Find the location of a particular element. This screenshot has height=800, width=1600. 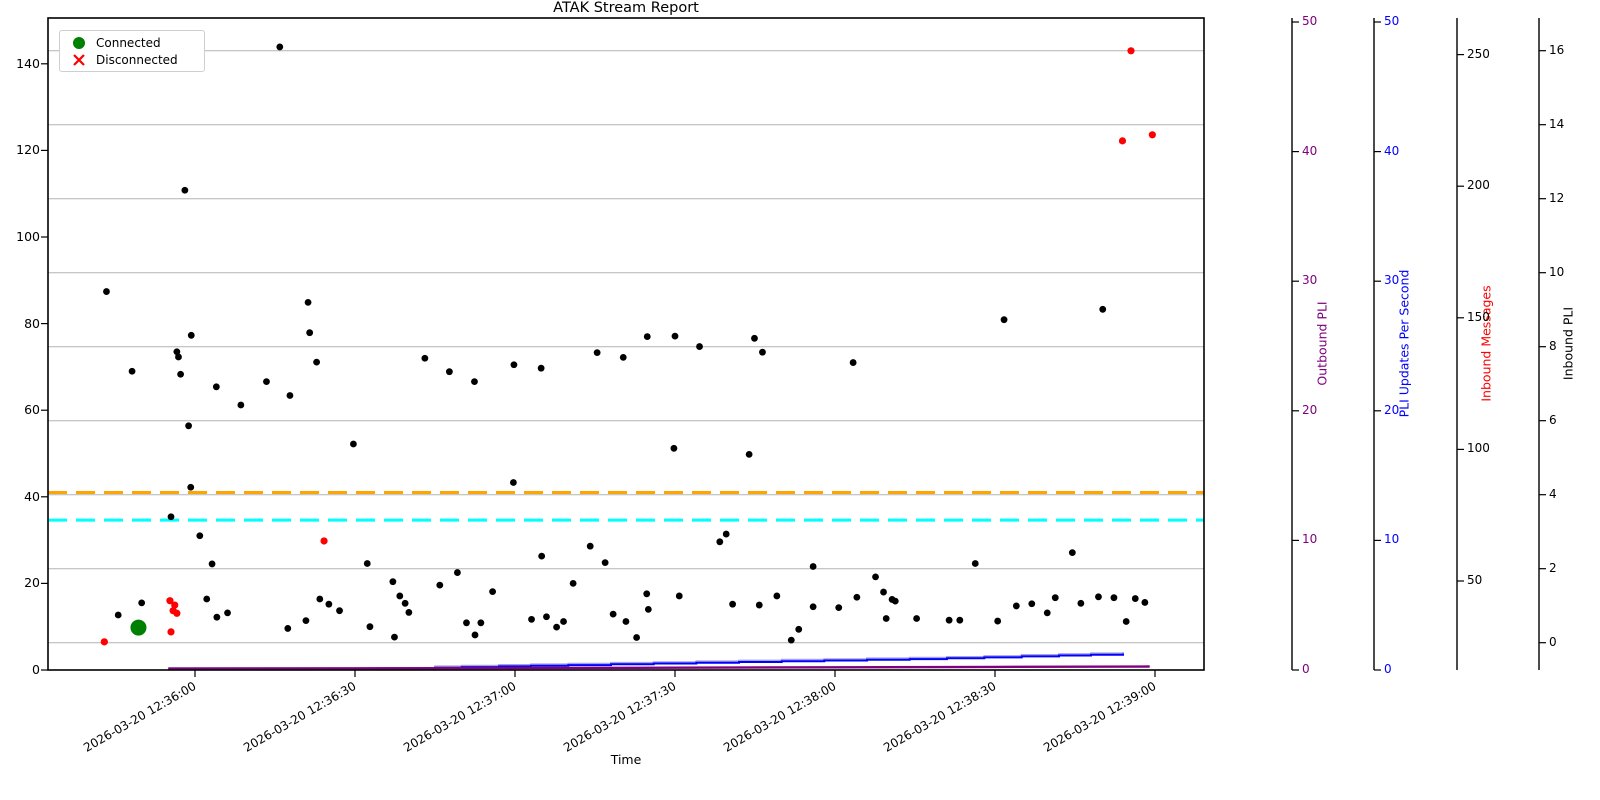

legend-item-disconnected: Disconnected is located at coordinates (132, 59).